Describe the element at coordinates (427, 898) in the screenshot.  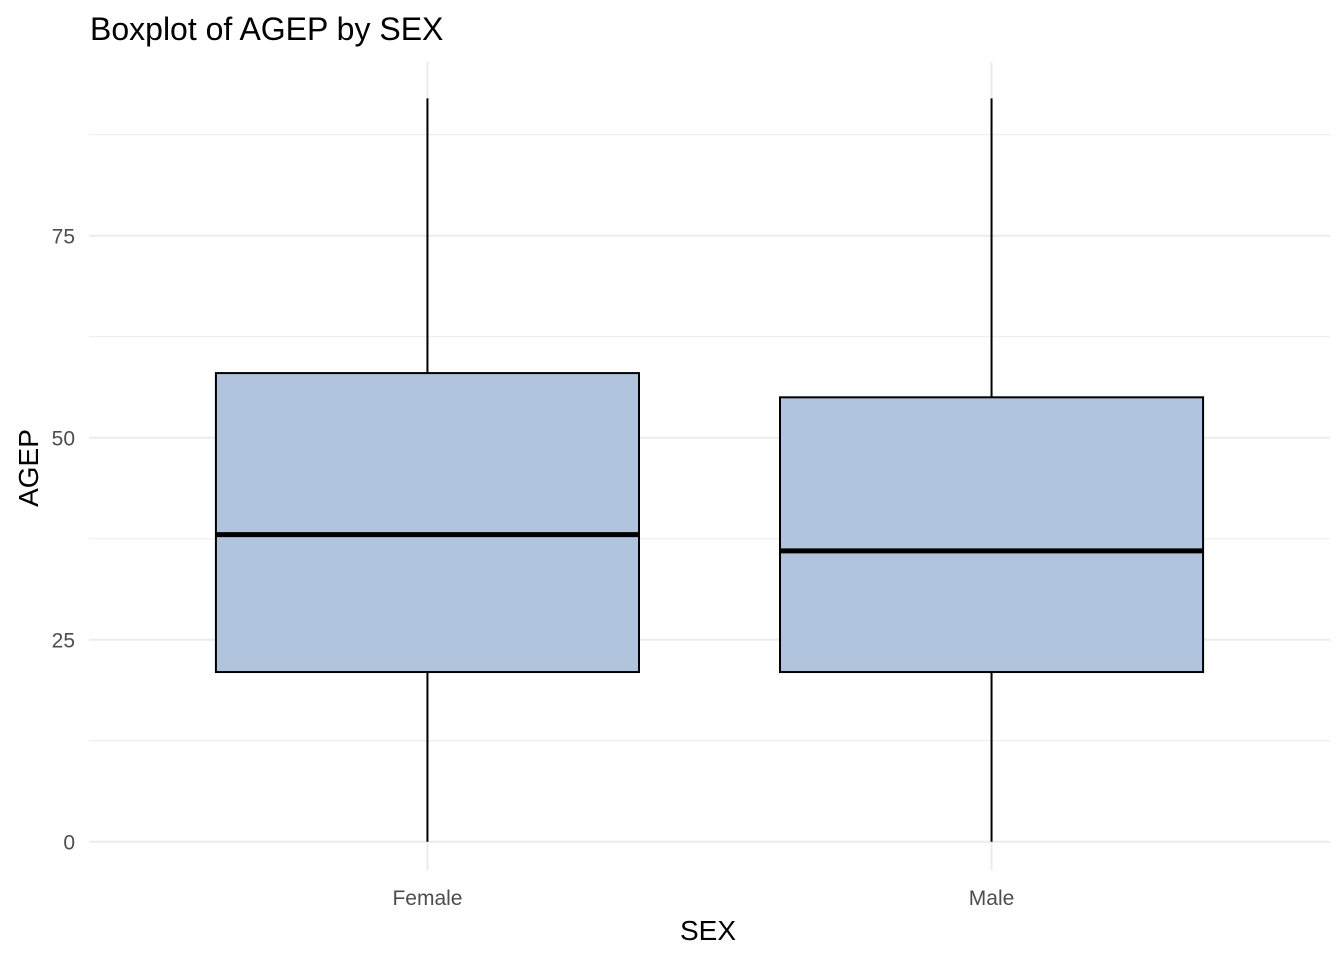
I see `x-tick-label: Female` at that location.